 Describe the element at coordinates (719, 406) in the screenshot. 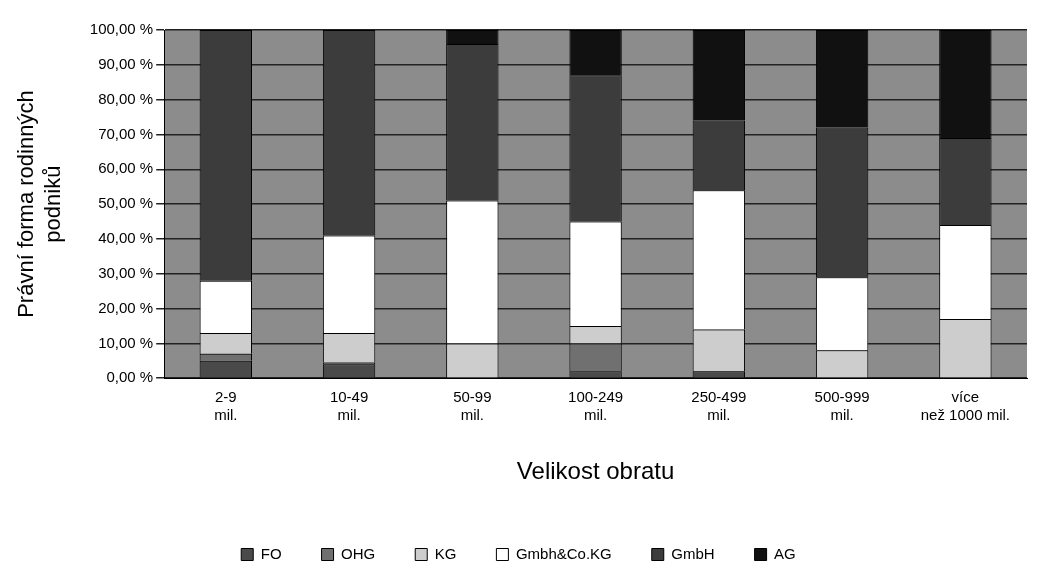

I see `x-tick-label: 250-499 mil.` at that location.